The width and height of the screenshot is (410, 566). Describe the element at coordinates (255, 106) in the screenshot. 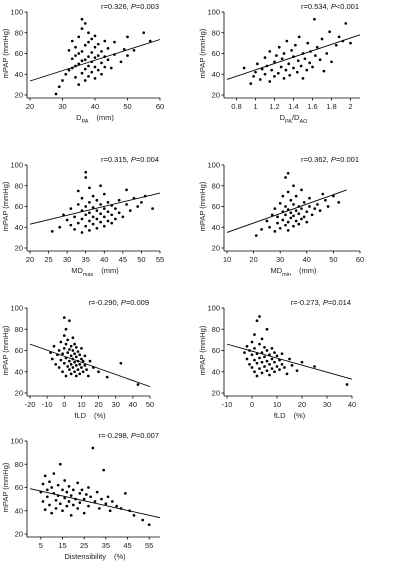

I see `x-tick-label: 1` at that location.